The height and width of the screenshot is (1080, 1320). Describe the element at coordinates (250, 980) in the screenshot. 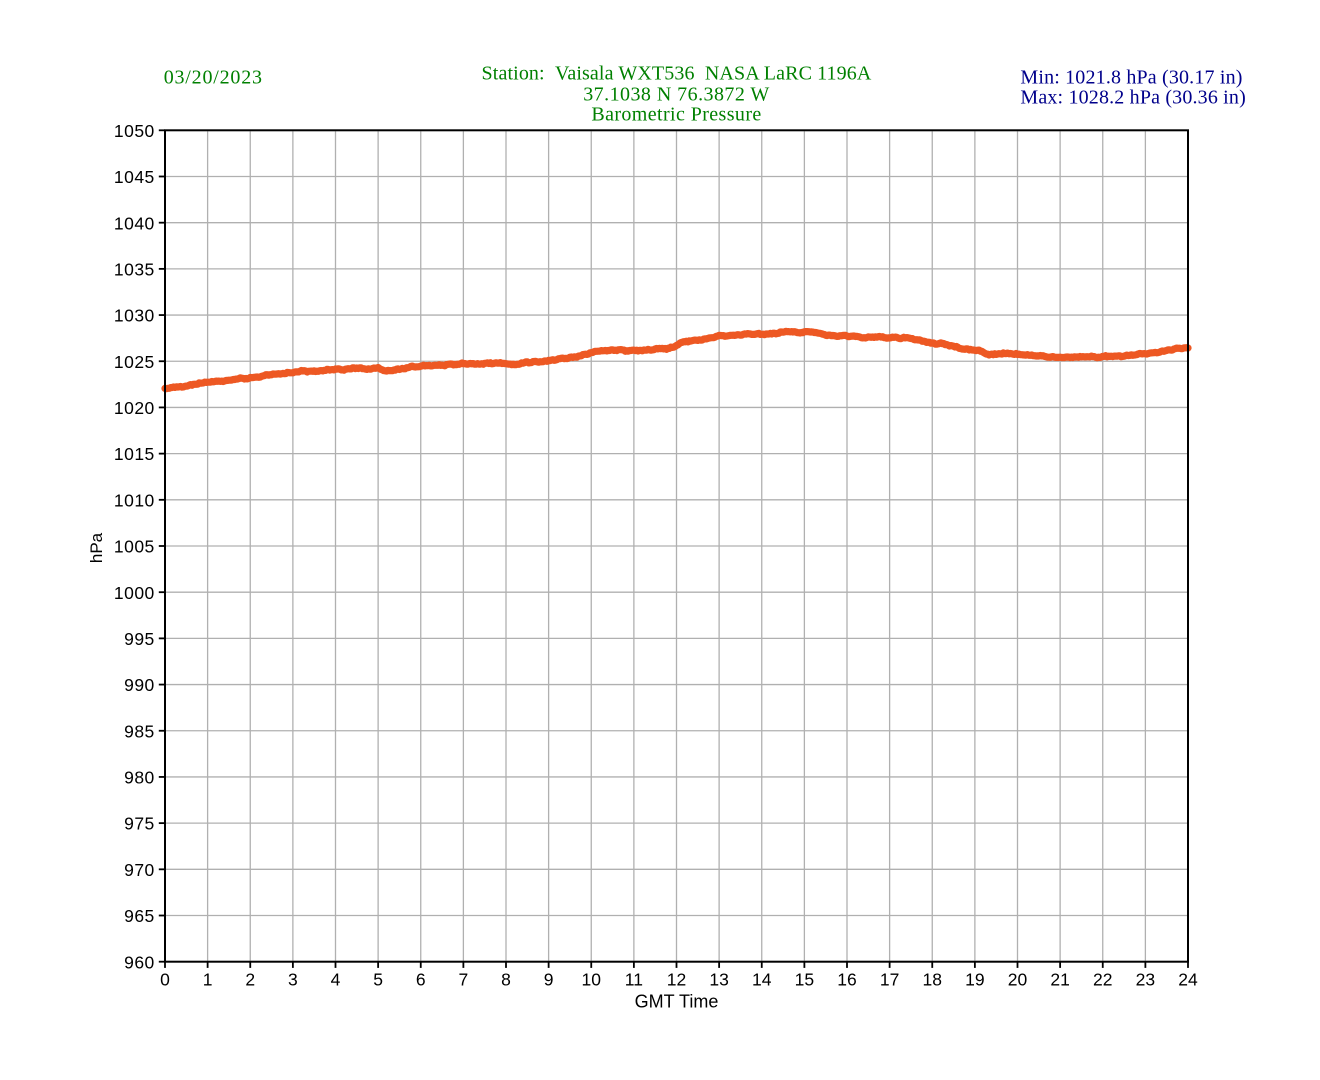

I see `svg-text: 2` at that location.